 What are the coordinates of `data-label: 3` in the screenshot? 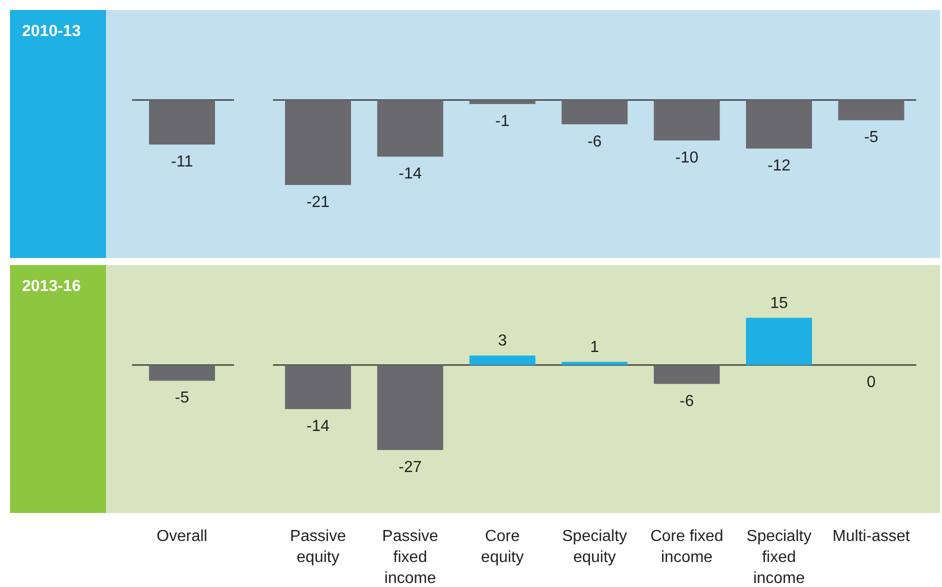 It's located at (502, 341).